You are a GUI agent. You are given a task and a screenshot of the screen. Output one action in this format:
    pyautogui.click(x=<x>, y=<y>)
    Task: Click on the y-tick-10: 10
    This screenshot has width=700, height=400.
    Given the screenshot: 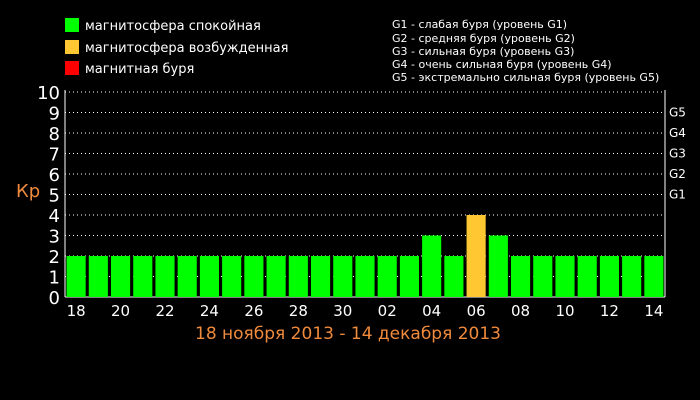 What is the action you would take?
    pyautogui.click(x=48, y=93)
    